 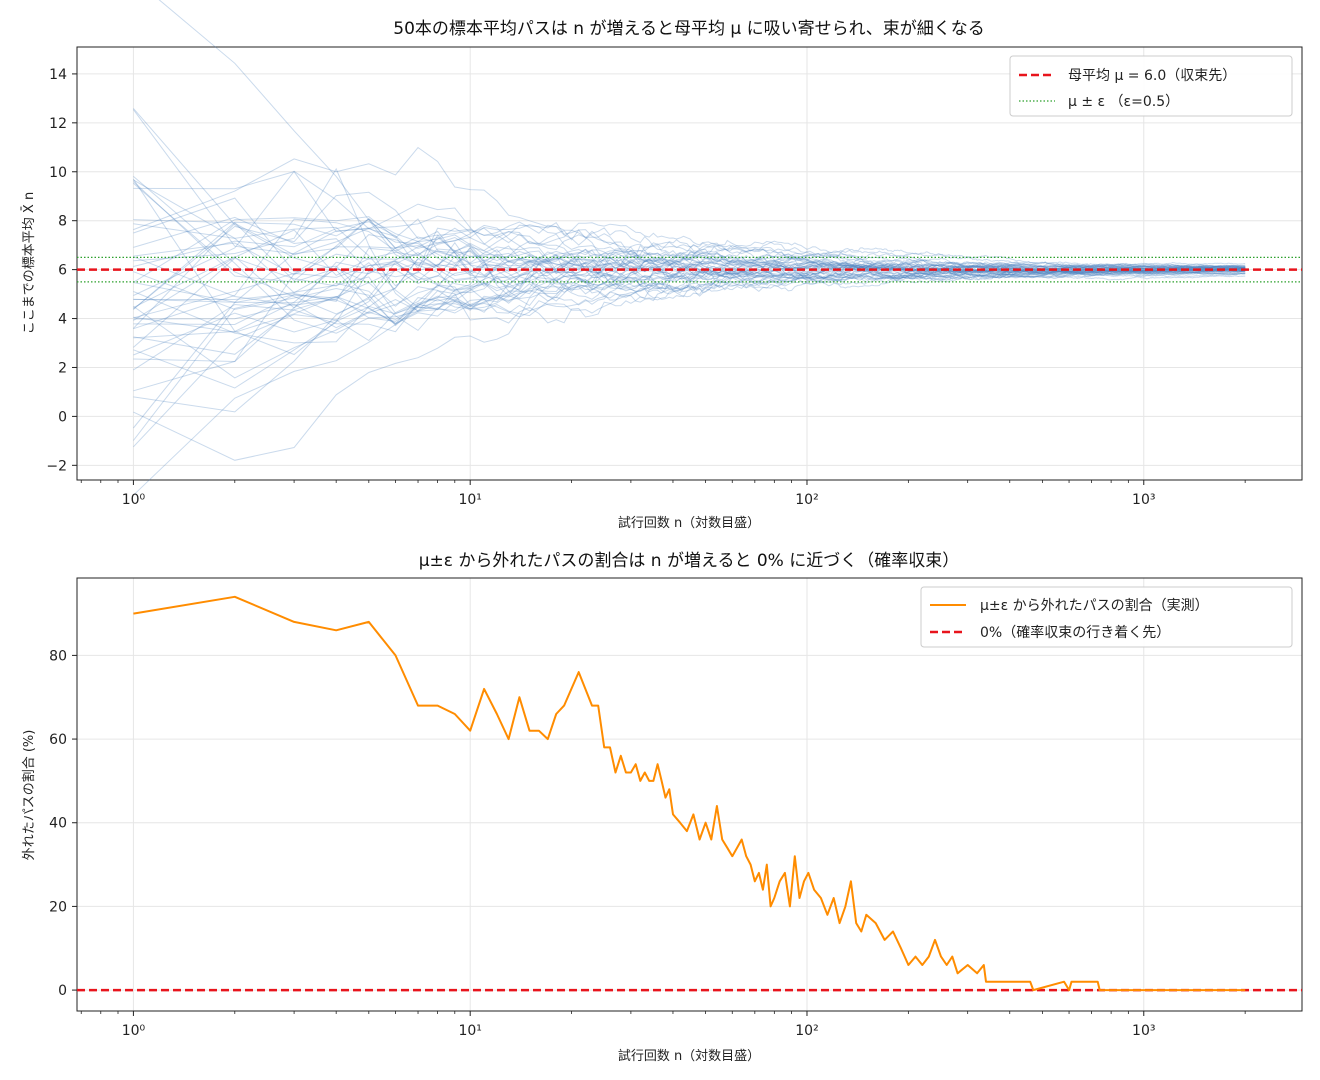 I want to click on top-reference-lines, so click(x=689, y=269).